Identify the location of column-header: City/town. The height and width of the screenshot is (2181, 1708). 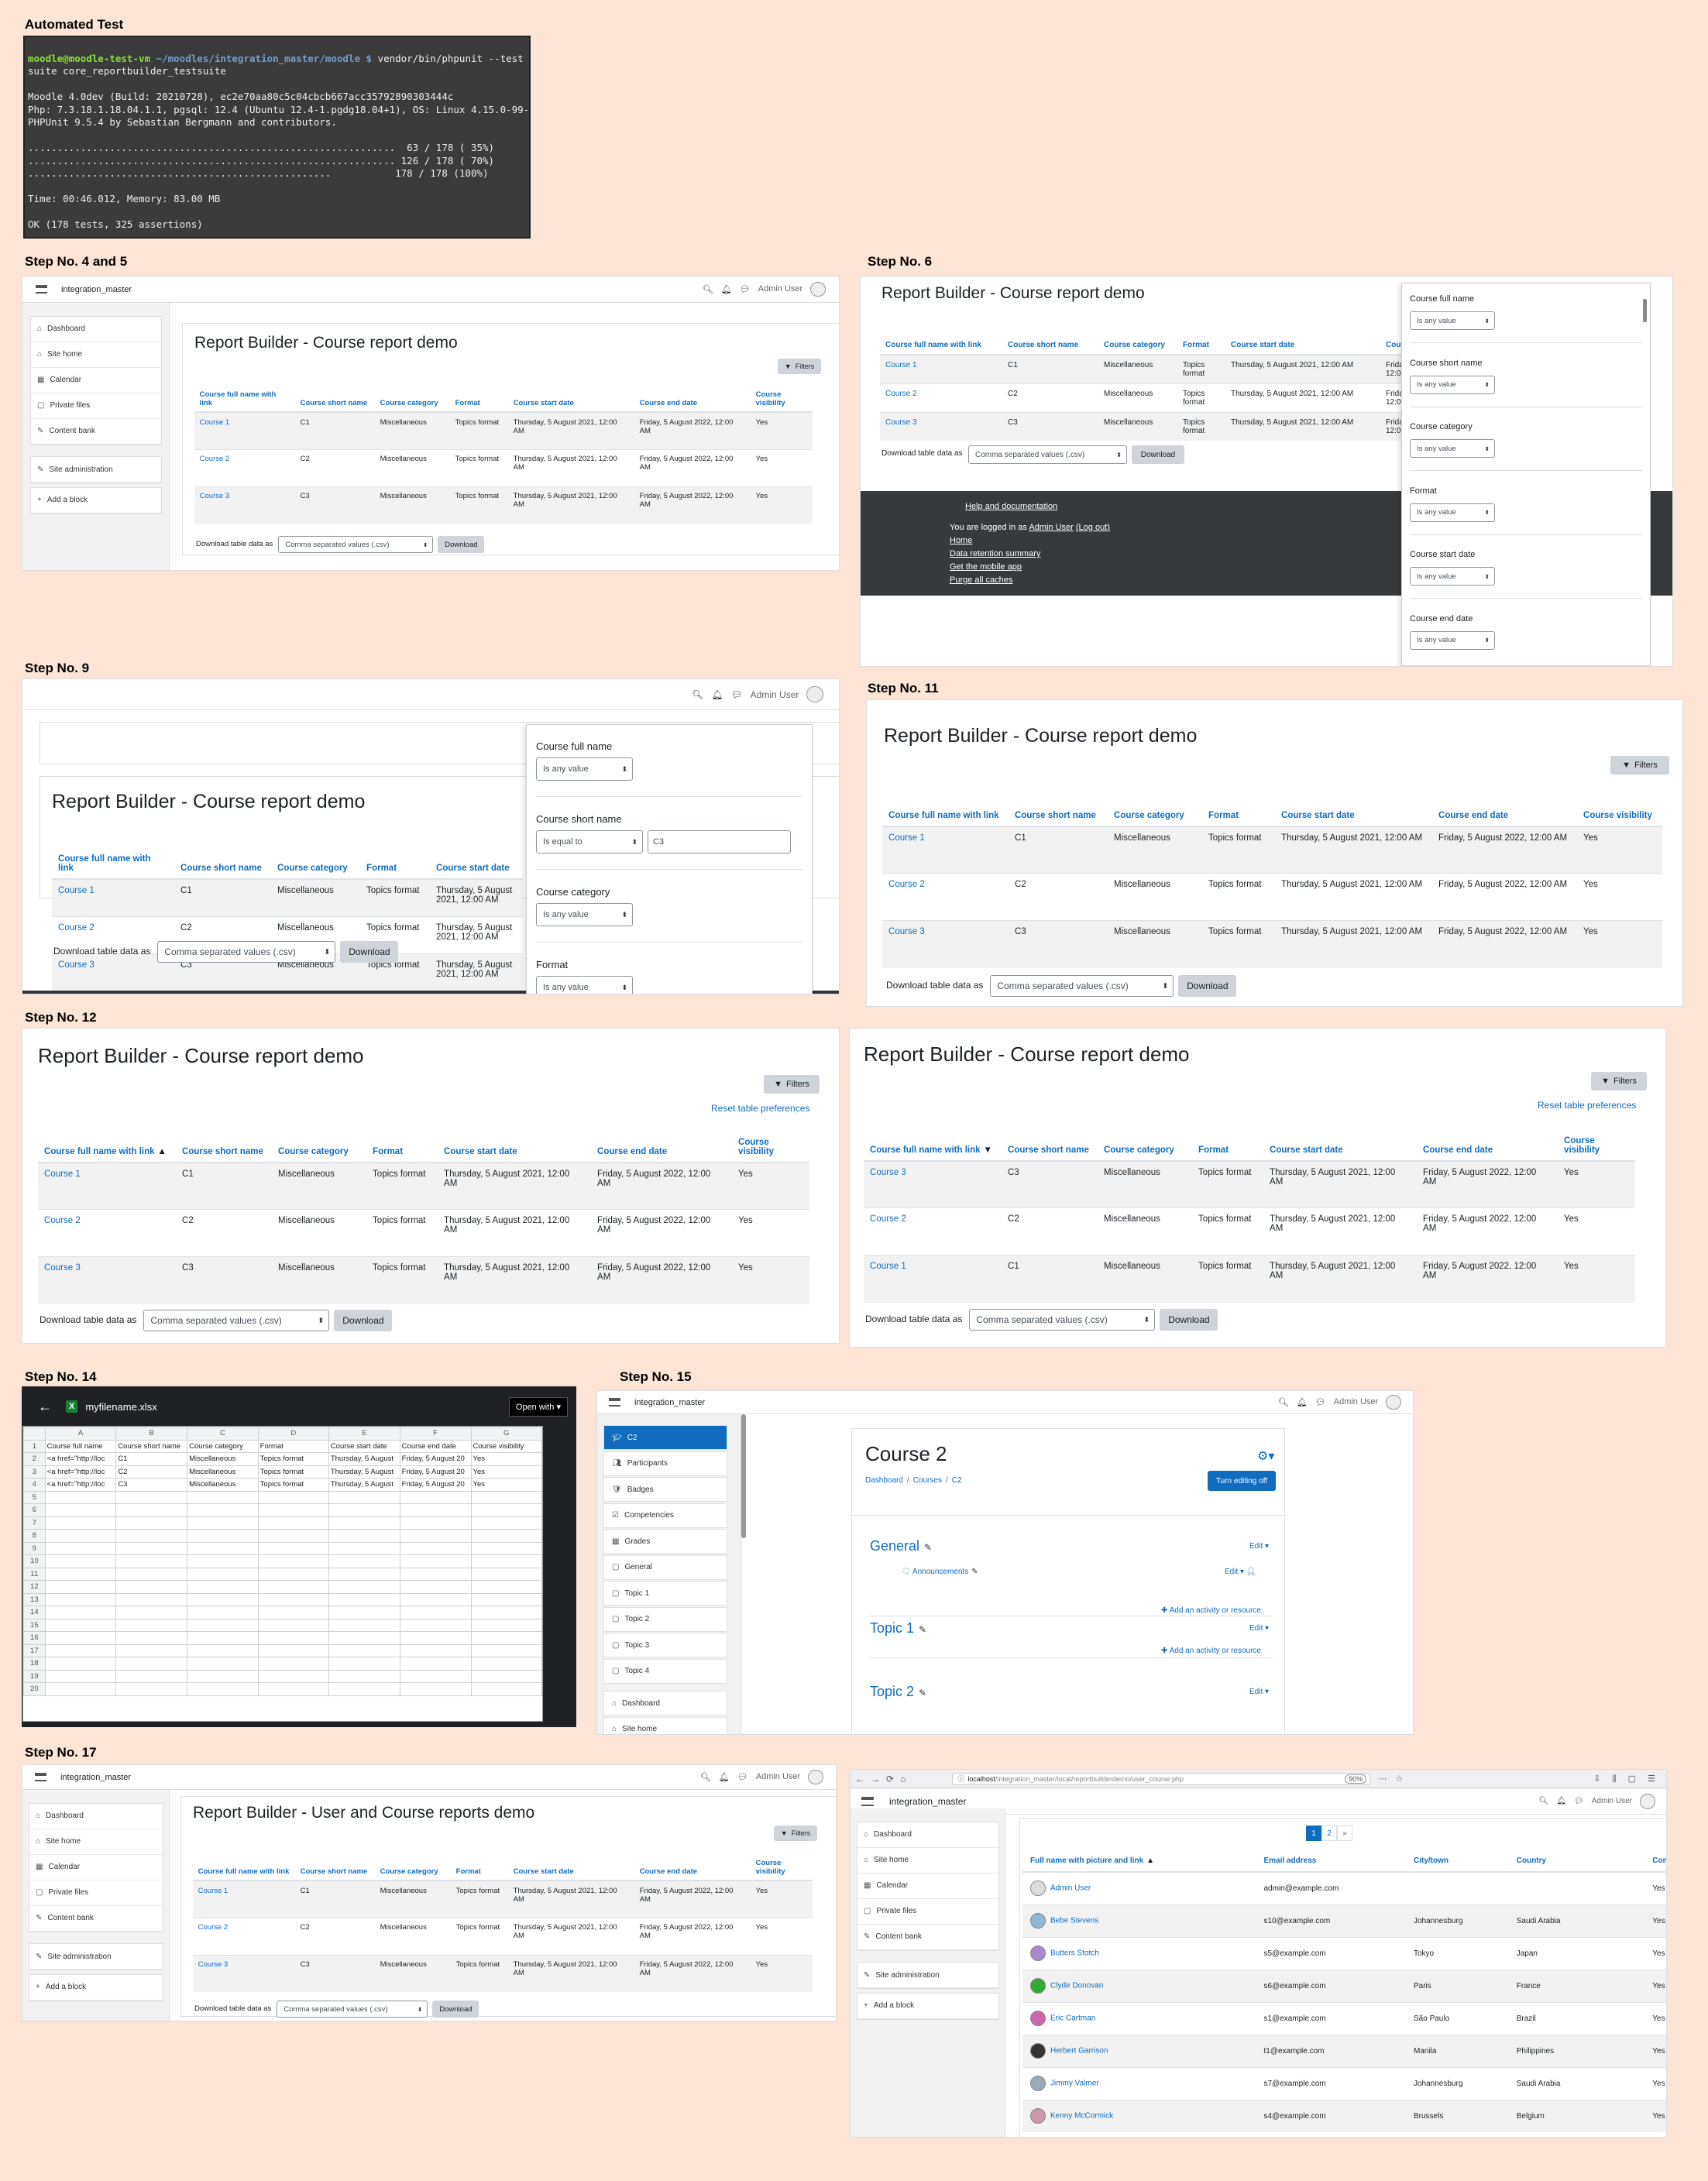
(1457, 1860).